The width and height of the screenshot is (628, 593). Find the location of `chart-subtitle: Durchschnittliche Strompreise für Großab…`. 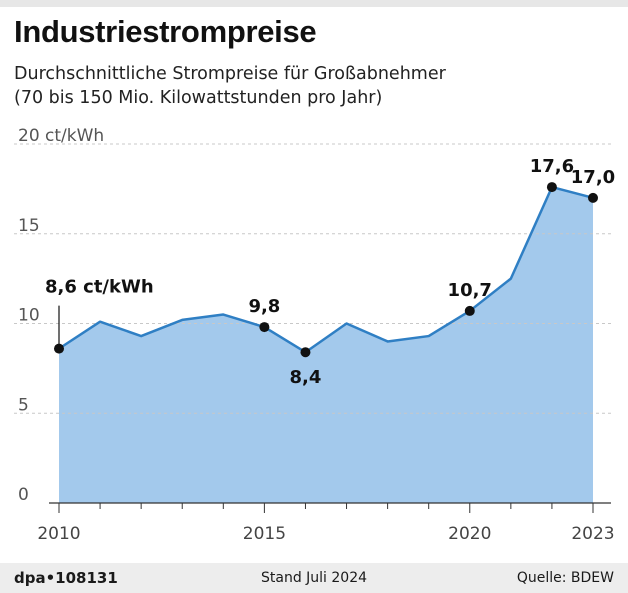

chart-subtitle: Durchschnittliche Strompreise für Großab… is located at coordinates (230, 86).